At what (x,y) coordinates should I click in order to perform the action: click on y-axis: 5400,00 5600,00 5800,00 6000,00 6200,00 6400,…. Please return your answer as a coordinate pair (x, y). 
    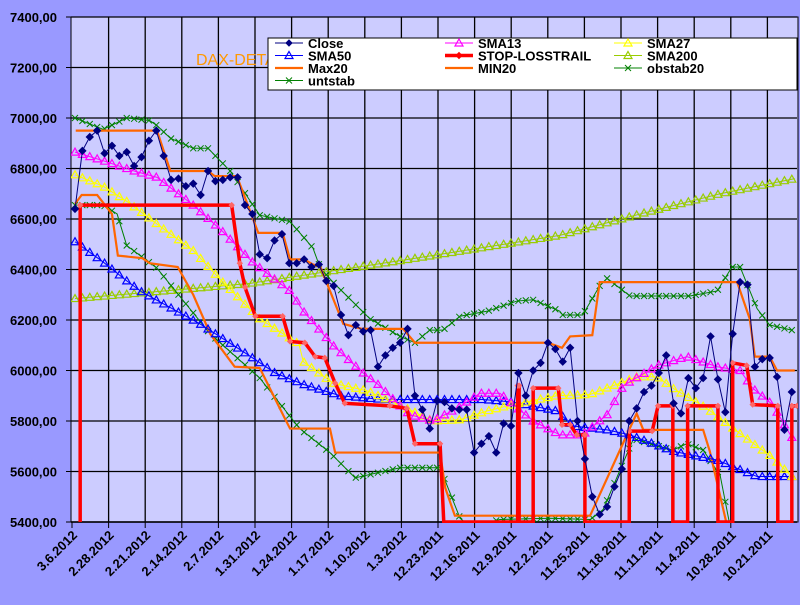
    Looking at the image, I should click on (40, 270).